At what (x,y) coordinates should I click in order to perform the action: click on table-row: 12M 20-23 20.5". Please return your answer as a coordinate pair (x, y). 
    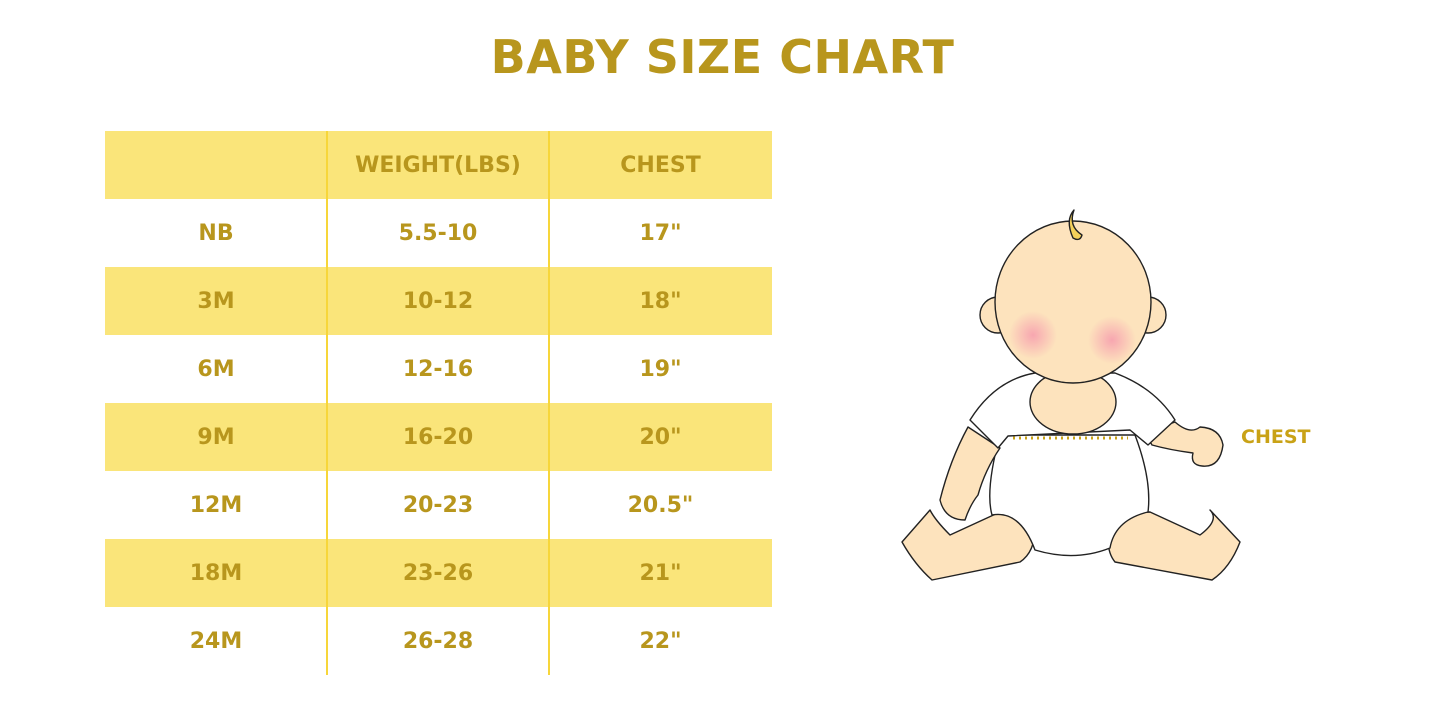
    Looking at the image, I should click on (438, 505).